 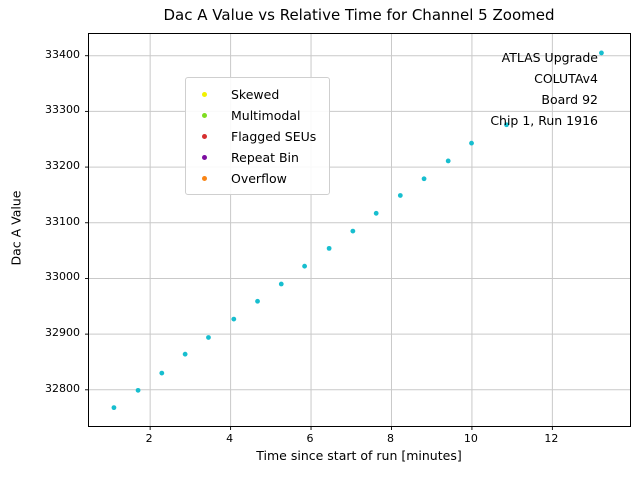 What do you see at coordinates (62, 333) in the screenshot?
I see `y-tick-label: 32900` at bounding box center [62, 333].